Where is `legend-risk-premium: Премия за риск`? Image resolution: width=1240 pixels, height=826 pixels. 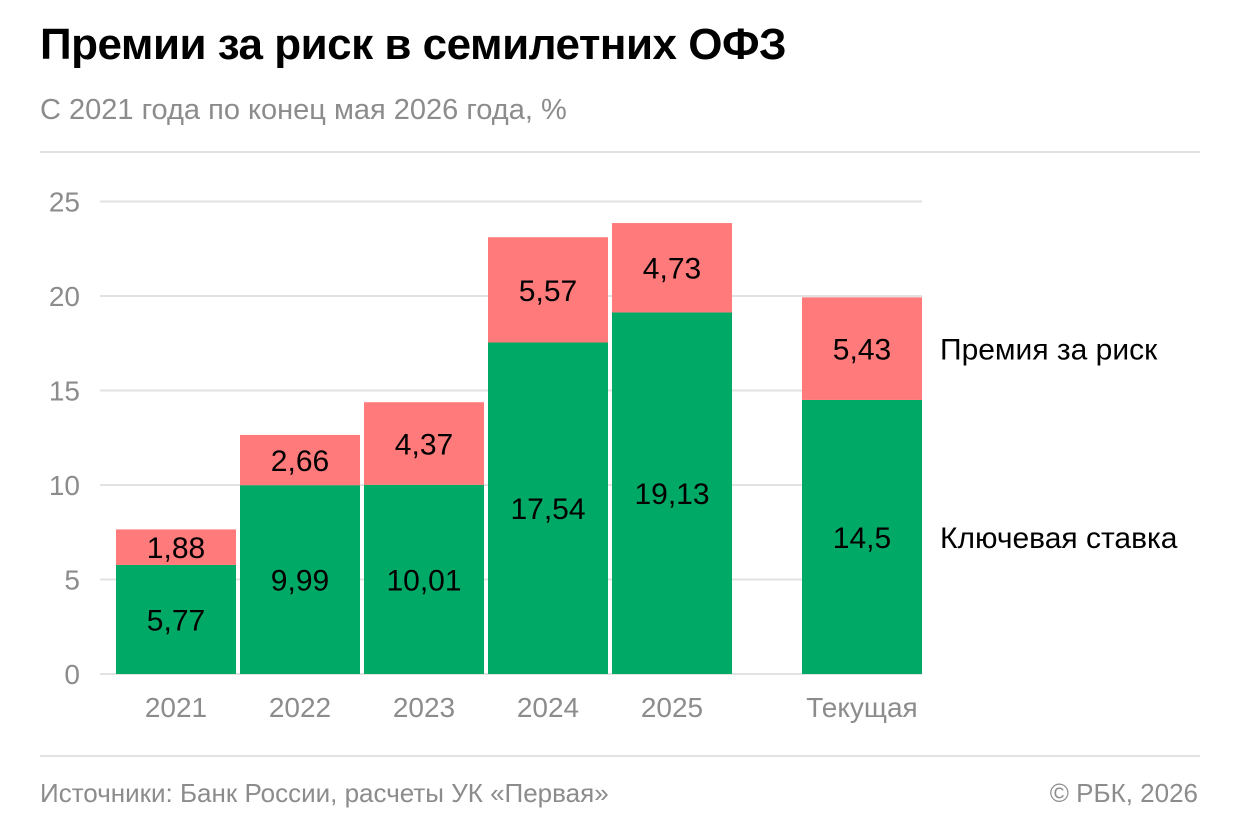 legend-risk-premium: Премия за риск is located at coordinates (1049, 350).